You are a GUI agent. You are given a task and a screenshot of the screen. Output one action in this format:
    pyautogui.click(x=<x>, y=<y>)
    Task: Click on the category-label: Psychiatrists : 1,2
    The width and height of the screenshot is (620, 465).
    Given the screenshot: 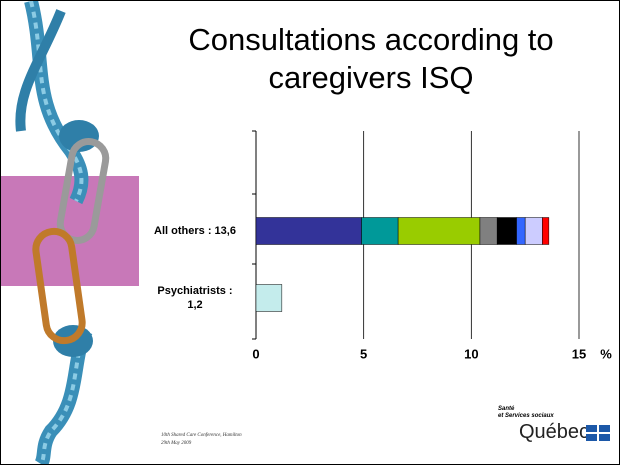 What is the action you would take?
    pyautogui.click(x=195, y=298)
    